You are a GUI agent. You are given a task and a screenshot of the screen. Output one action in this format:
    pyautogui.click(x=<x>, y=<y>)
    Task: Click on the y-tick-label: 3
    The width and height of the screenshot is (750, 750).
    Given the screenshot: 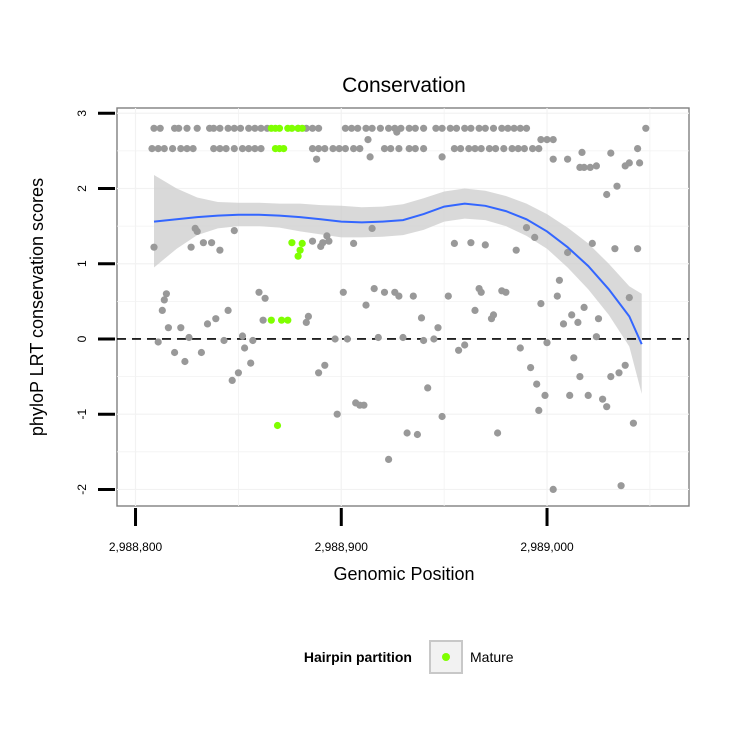 What is the action you would take?
    pyautogui.click(x=82, y=113)
    